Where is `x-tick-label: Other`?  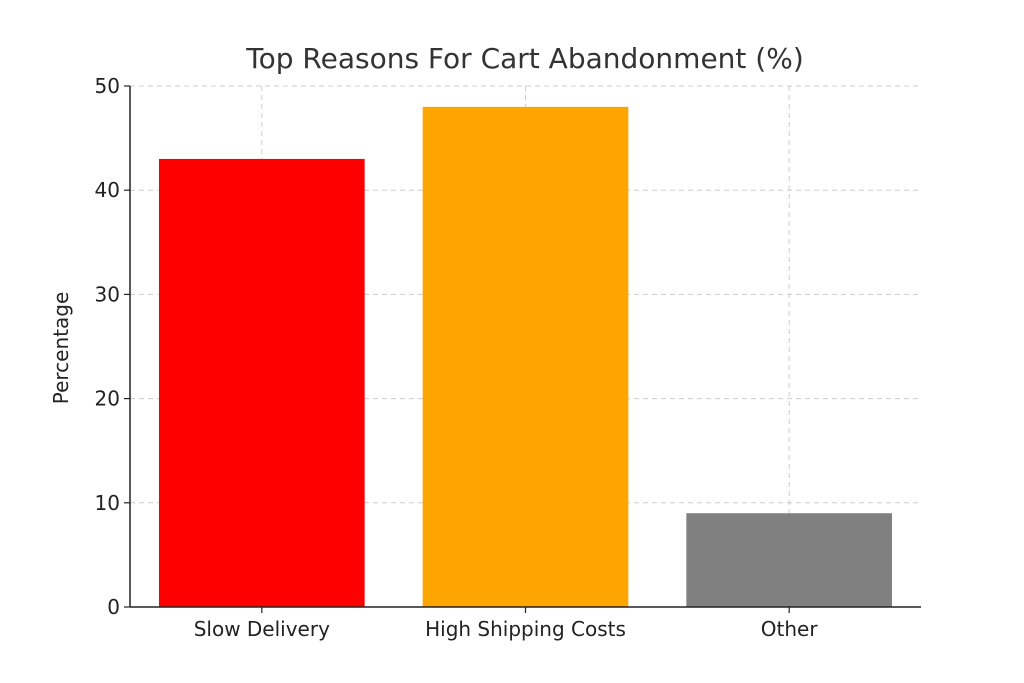
x-tick-label: Other is located at coordinates (790, 629).